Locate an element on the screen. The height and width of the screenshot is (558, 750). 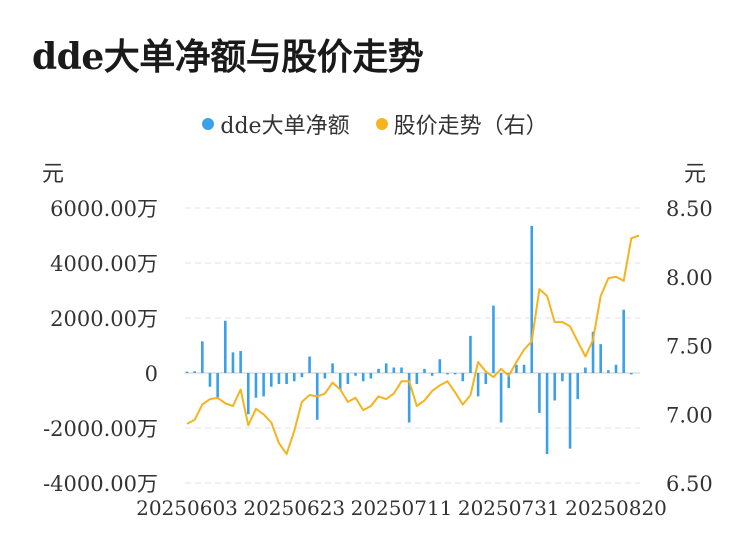
x-axis: 20250603 20250623 20250711 20250731 20250820 is located at coordinates (401, 508).